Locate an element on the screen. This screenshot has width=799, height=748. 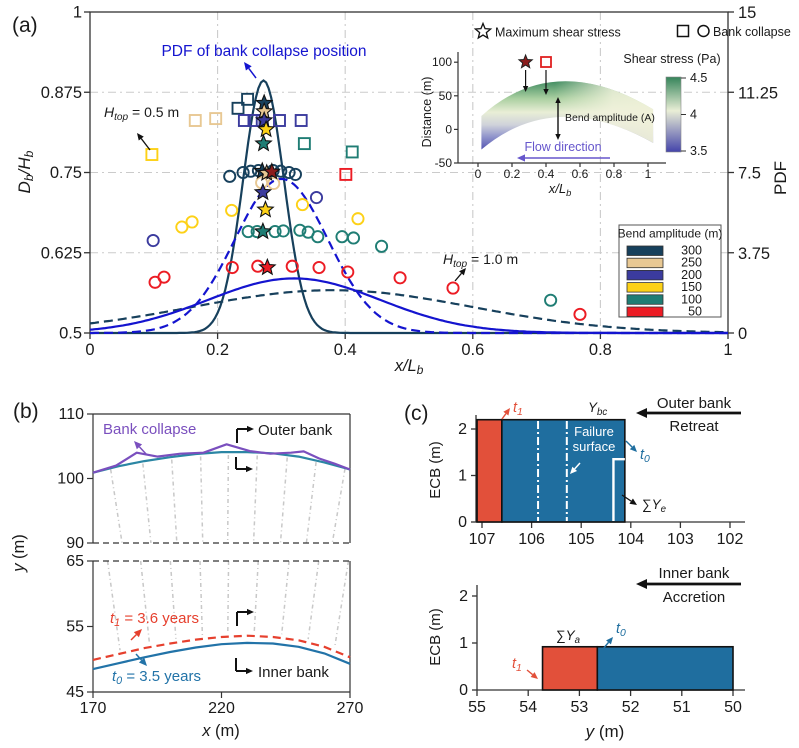
colorbar-tick-label: 4 is located at coordinates (693, 115).